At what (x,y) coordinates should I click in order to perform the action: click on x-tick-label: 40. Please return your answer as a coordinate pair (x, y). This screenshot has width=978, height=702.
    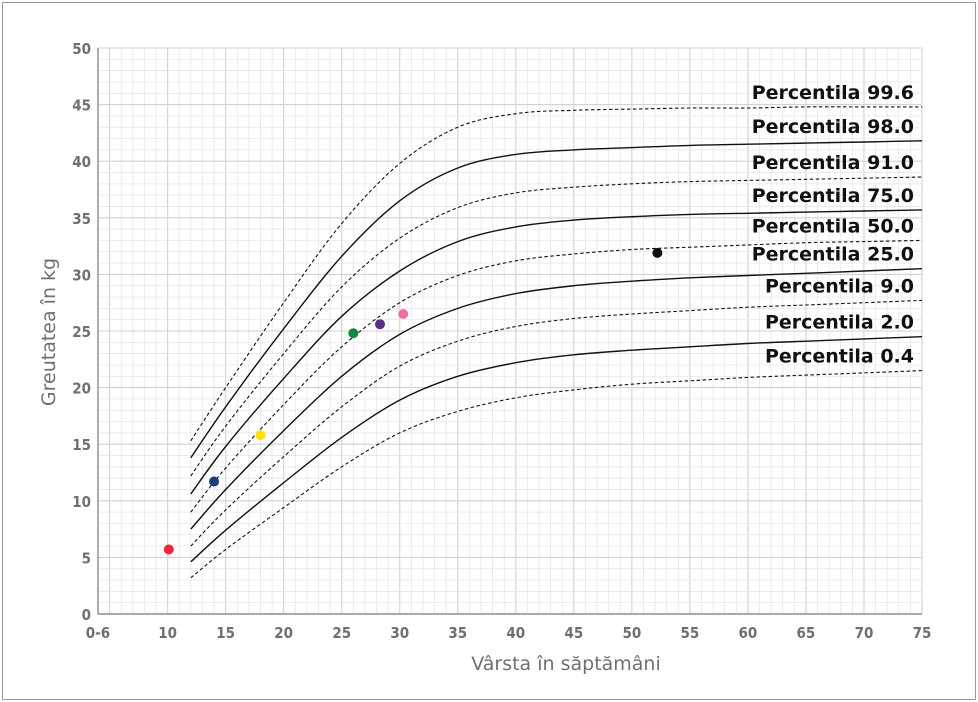
    Looking at the image, I should click on (515, 633).